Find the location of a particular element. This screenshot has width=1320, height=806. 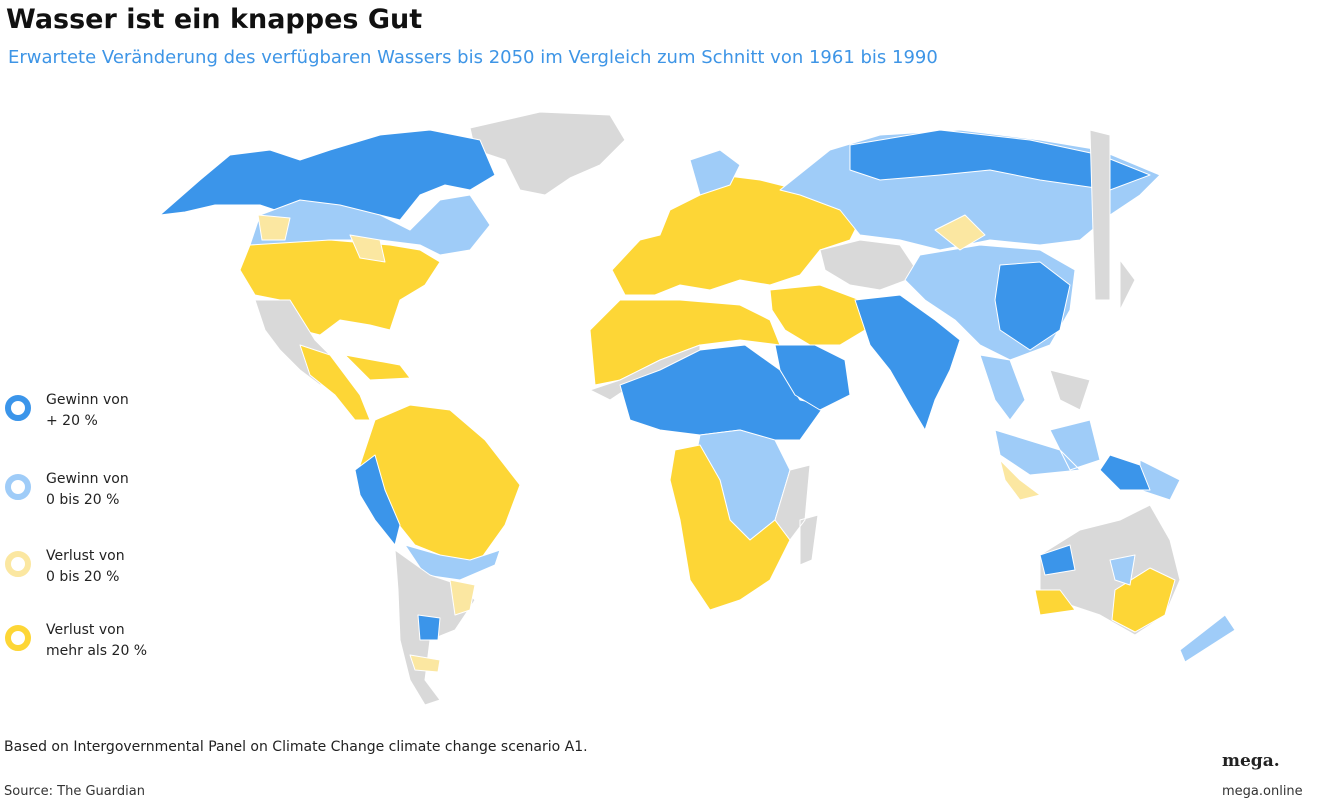

source: Source: The Guardian is located at coordinates (74, 791).